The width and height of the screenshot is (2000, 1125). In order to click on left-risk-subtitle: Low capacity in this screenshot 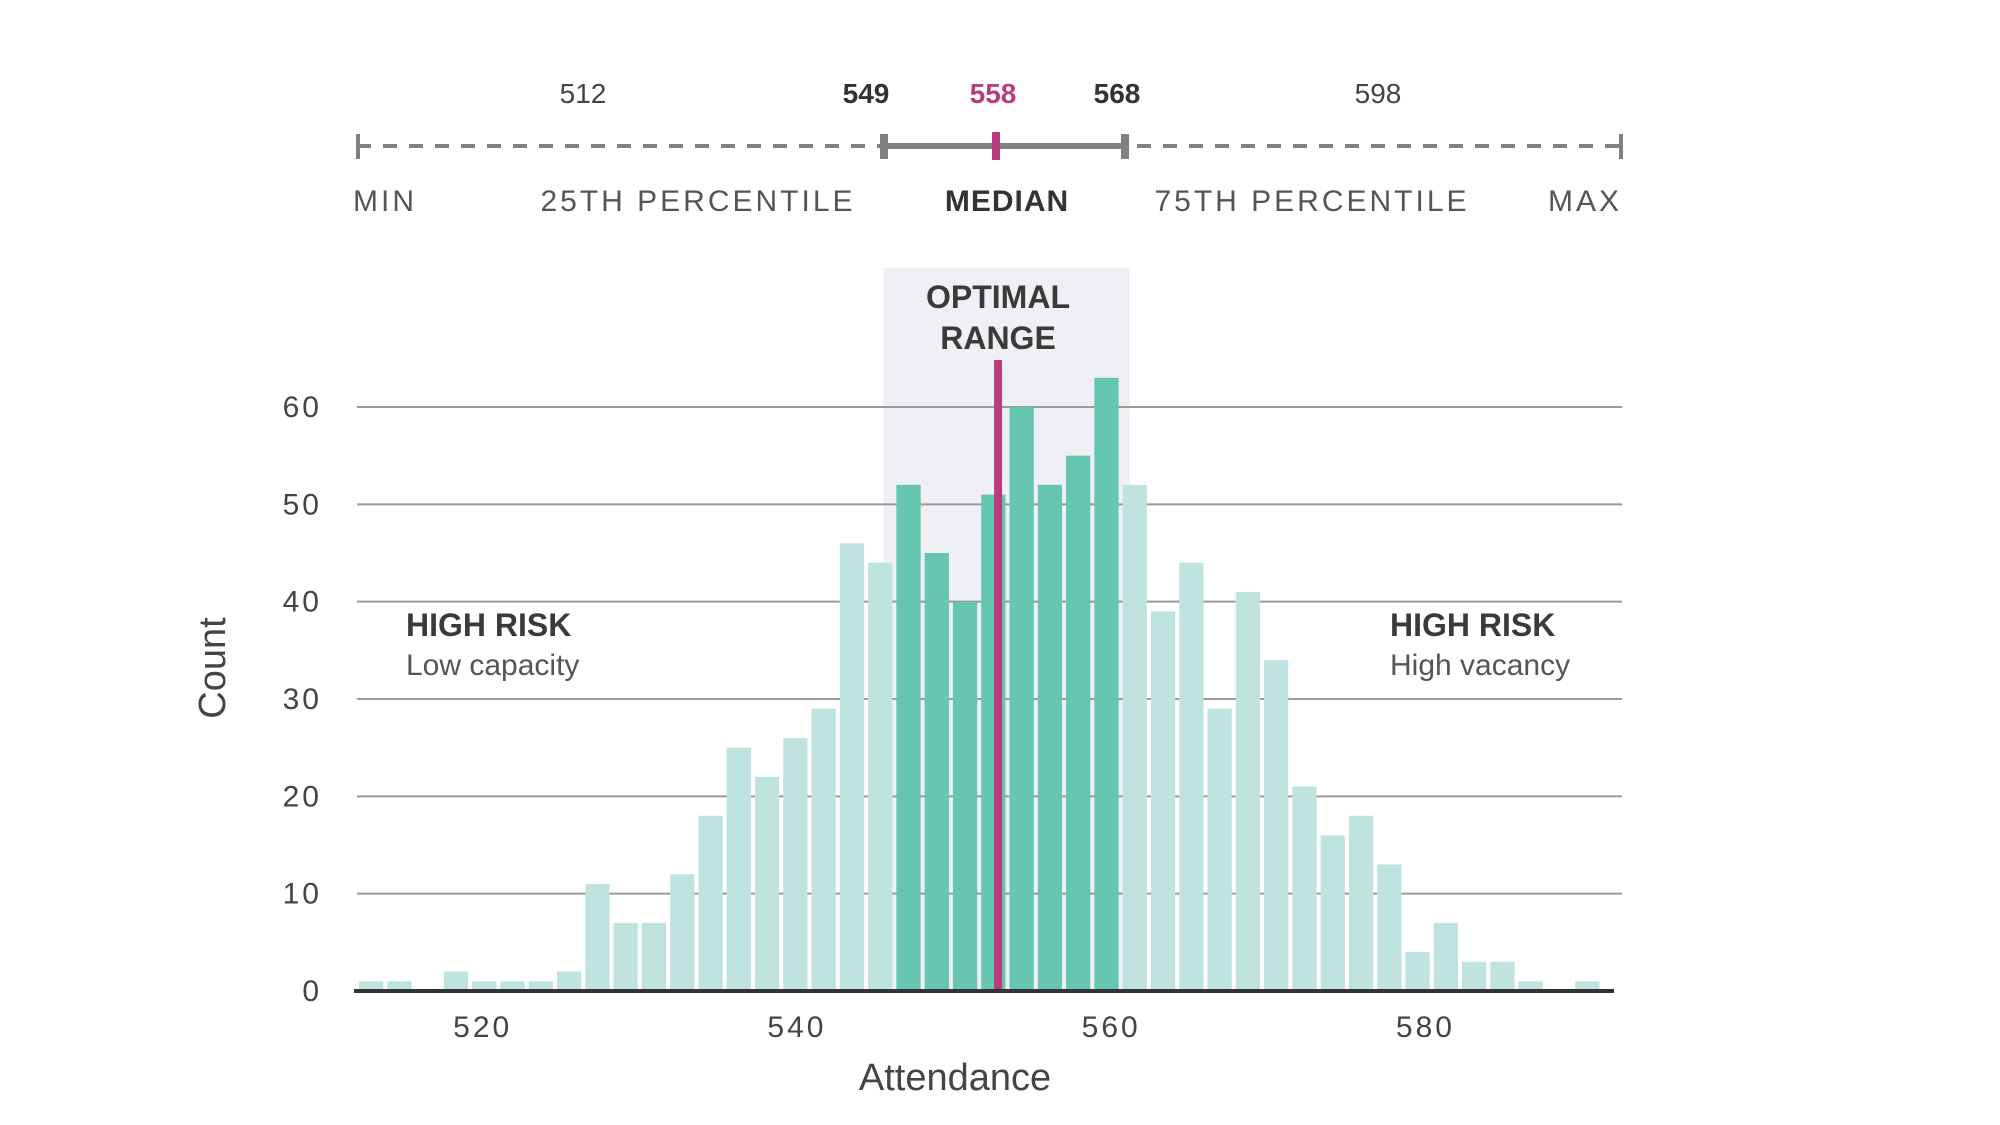, I will do `click(492, 665)`.